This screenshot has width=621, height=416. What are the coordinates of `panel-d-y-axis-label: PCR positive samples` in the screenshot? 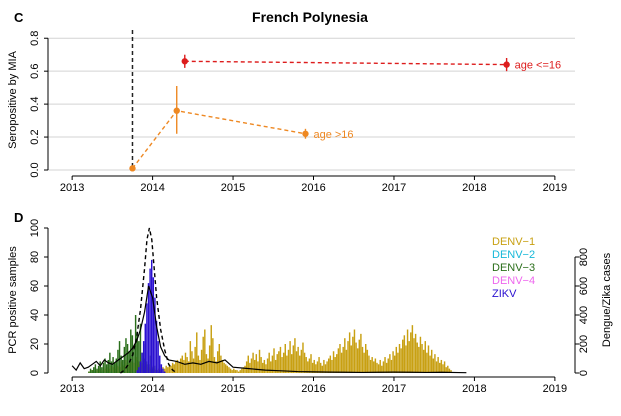 It's located at (13, 300).